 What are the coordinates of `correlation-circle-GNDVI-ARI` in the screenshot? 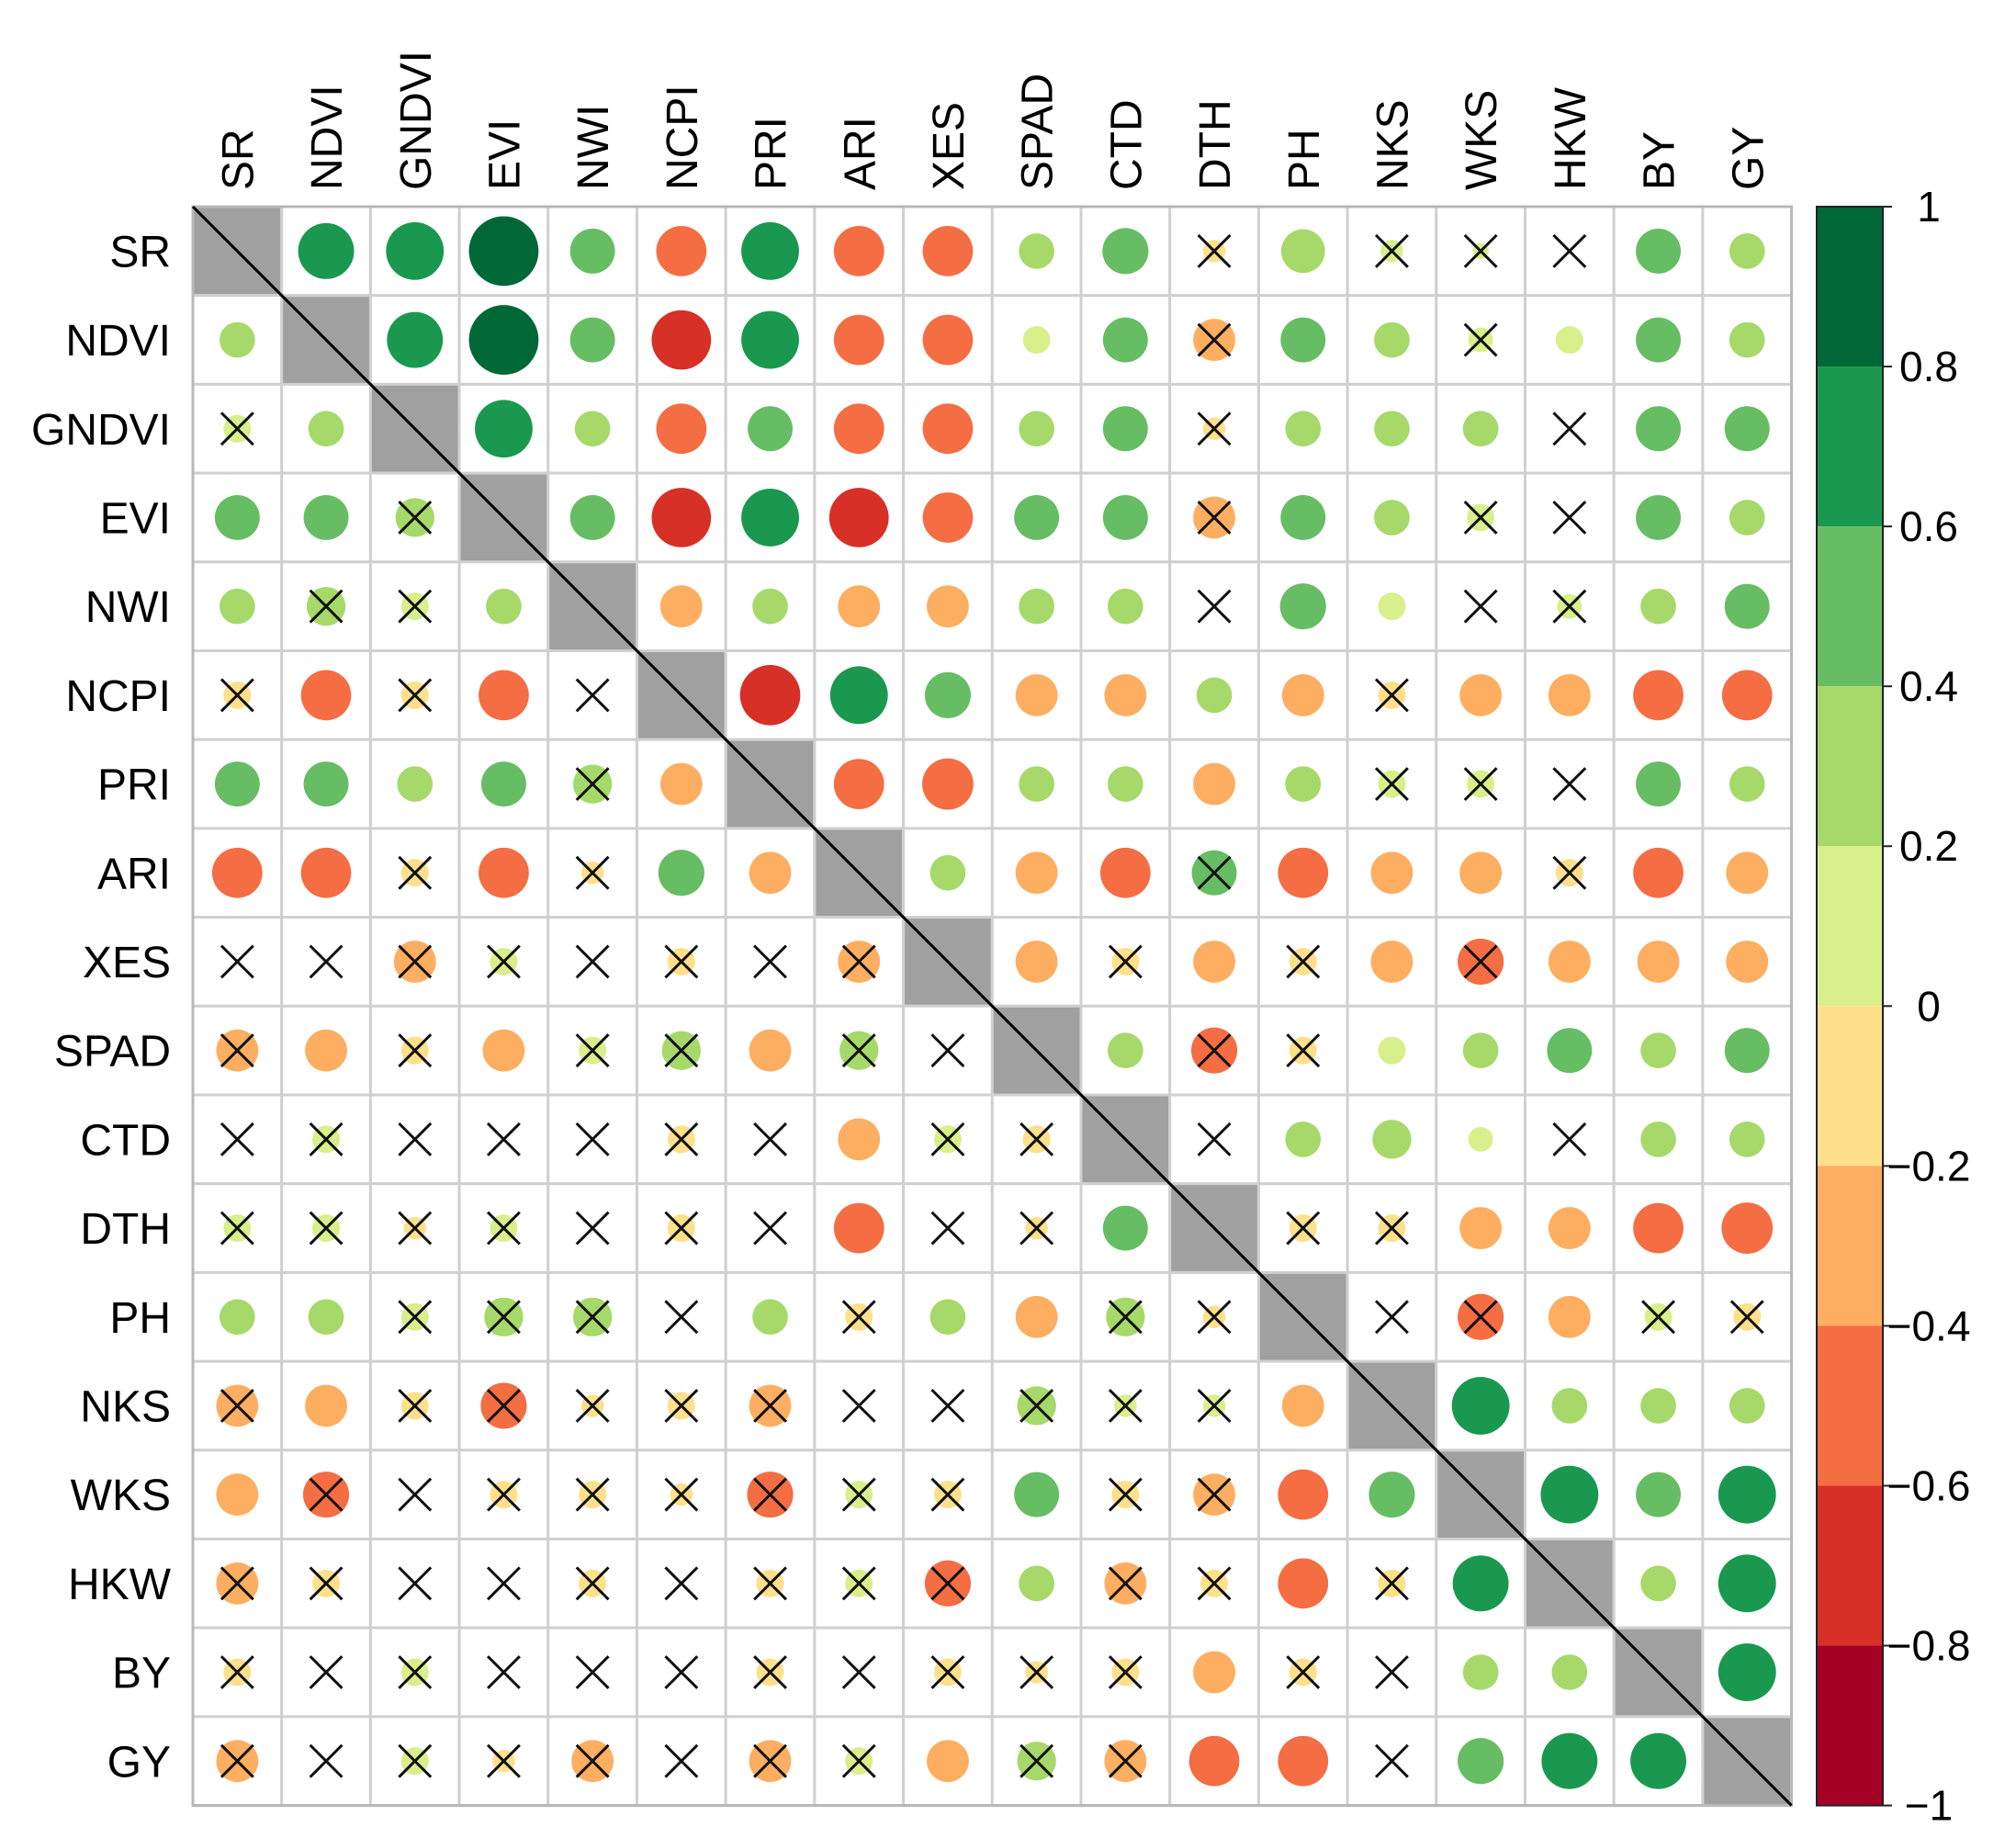 It's located at (858, 429).